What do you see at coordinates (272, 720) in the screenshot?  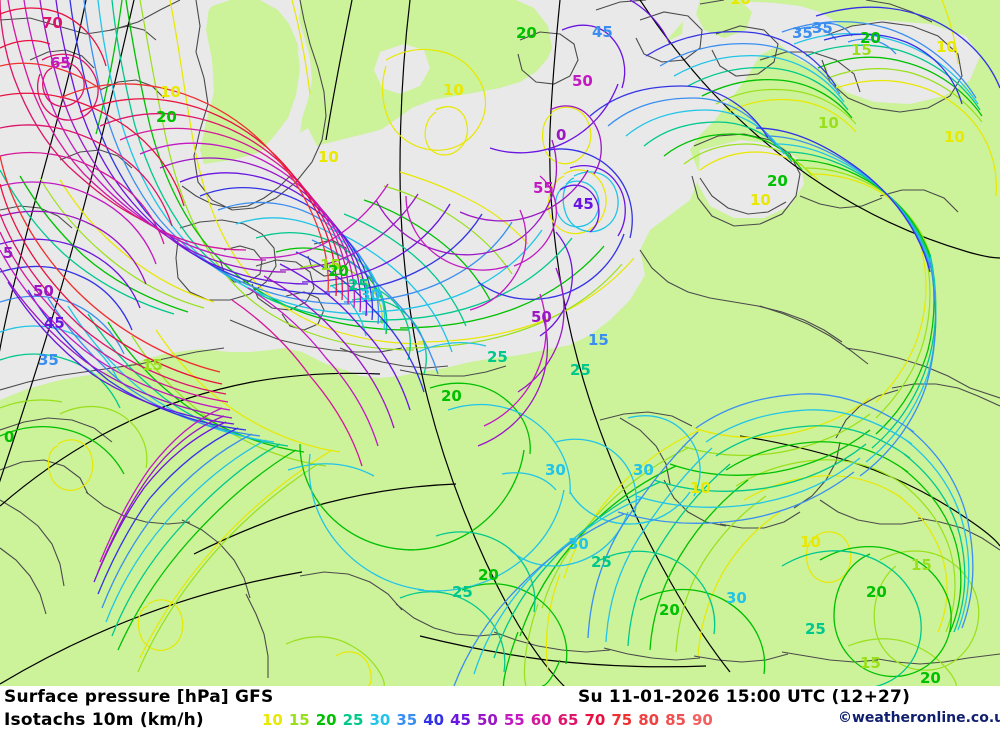 I see `legend-value-10: 10` at bounding box center [272, 720].